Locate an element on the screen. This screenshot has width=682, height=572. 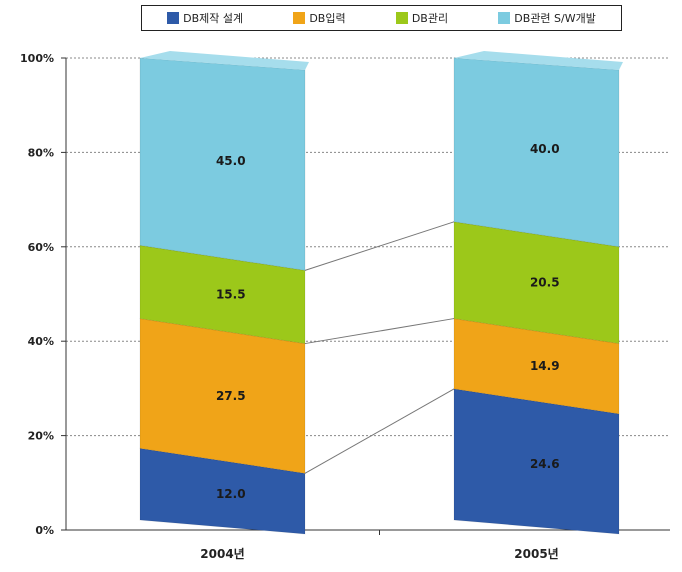
y-tick-label: 60% is located at coordinates (41, 247).